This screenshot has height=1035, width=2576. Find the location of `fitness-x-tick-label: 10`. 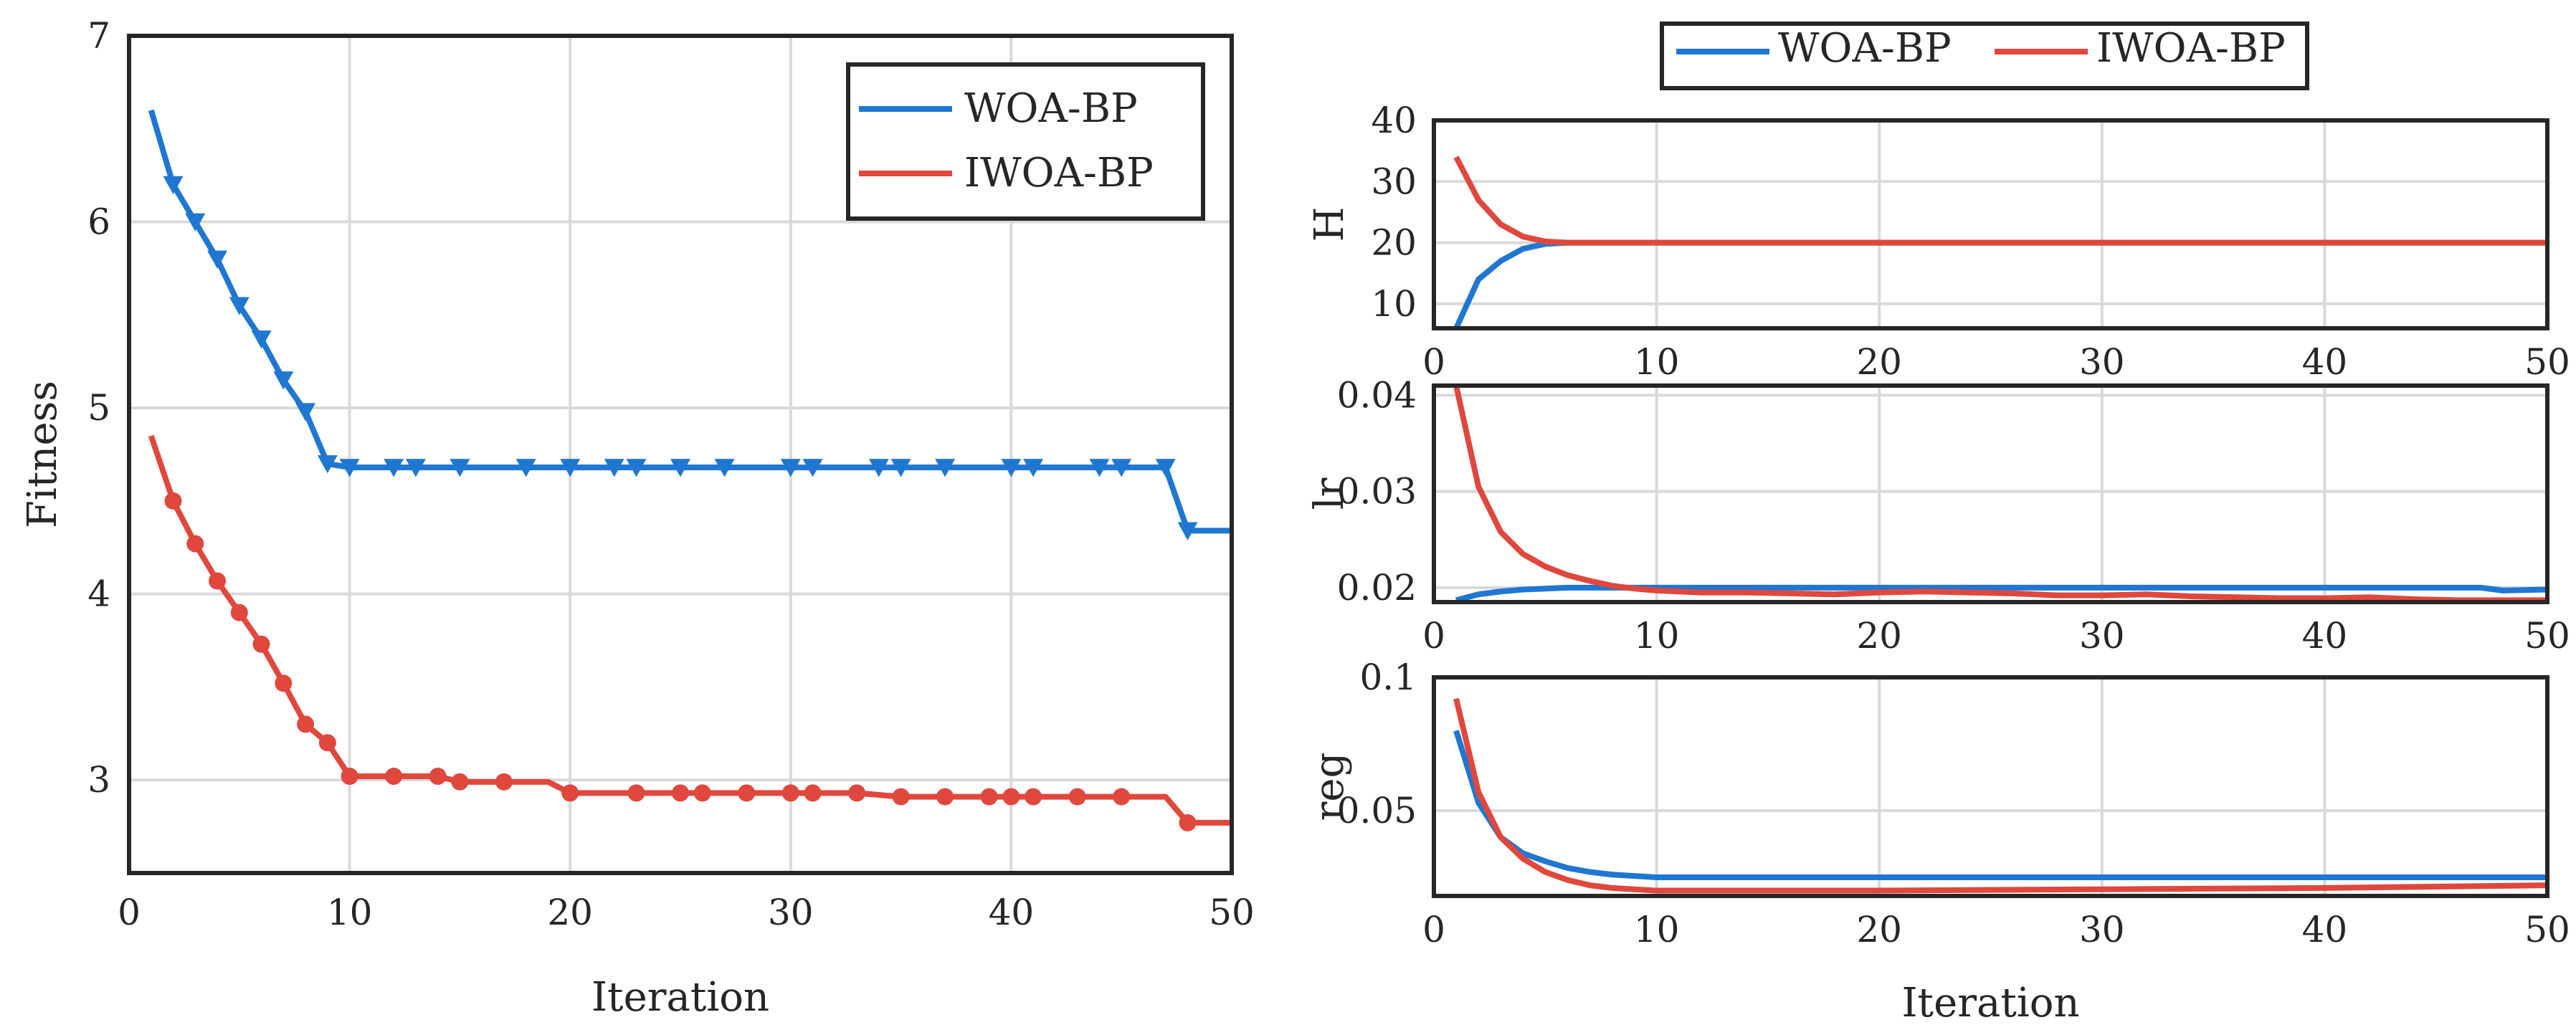

fitness-x-tick-label: 10 is located at coordinates (350, 912).